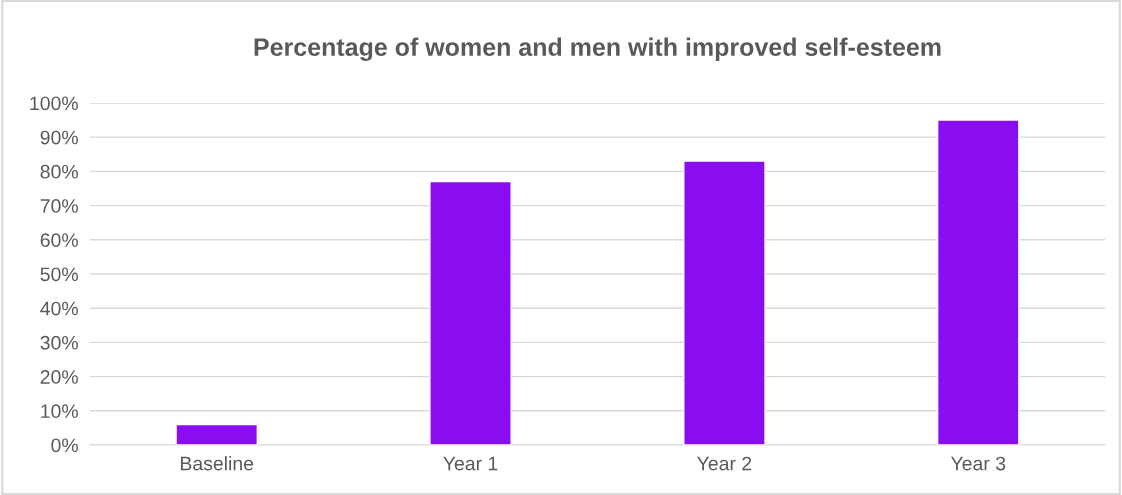  I want to click on y-tick-label: 70%, so click(59, 206).